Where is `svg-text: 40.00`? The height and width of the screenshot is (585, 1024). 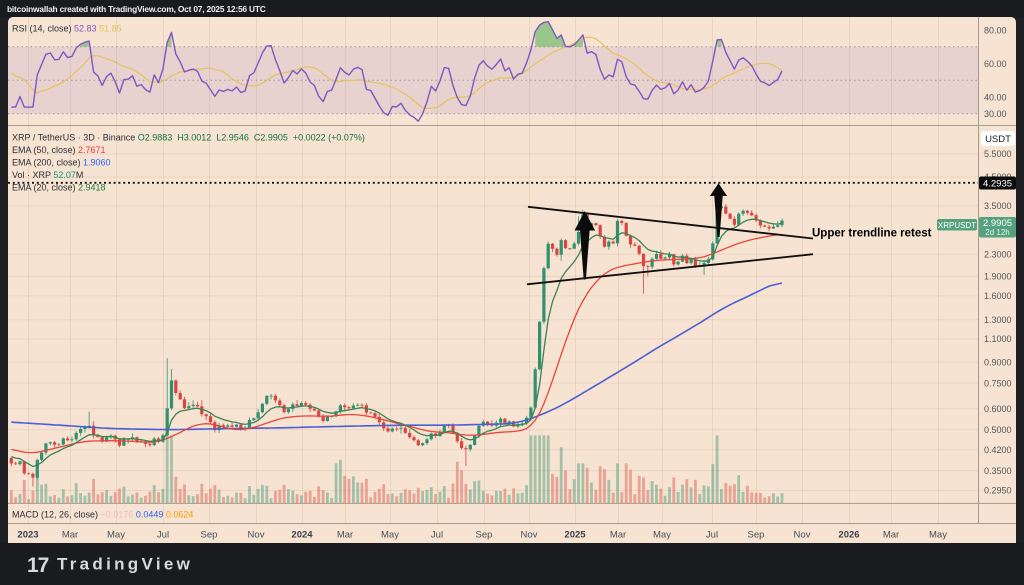 svg-text: 40.00 is located at coordinates (995, 97).